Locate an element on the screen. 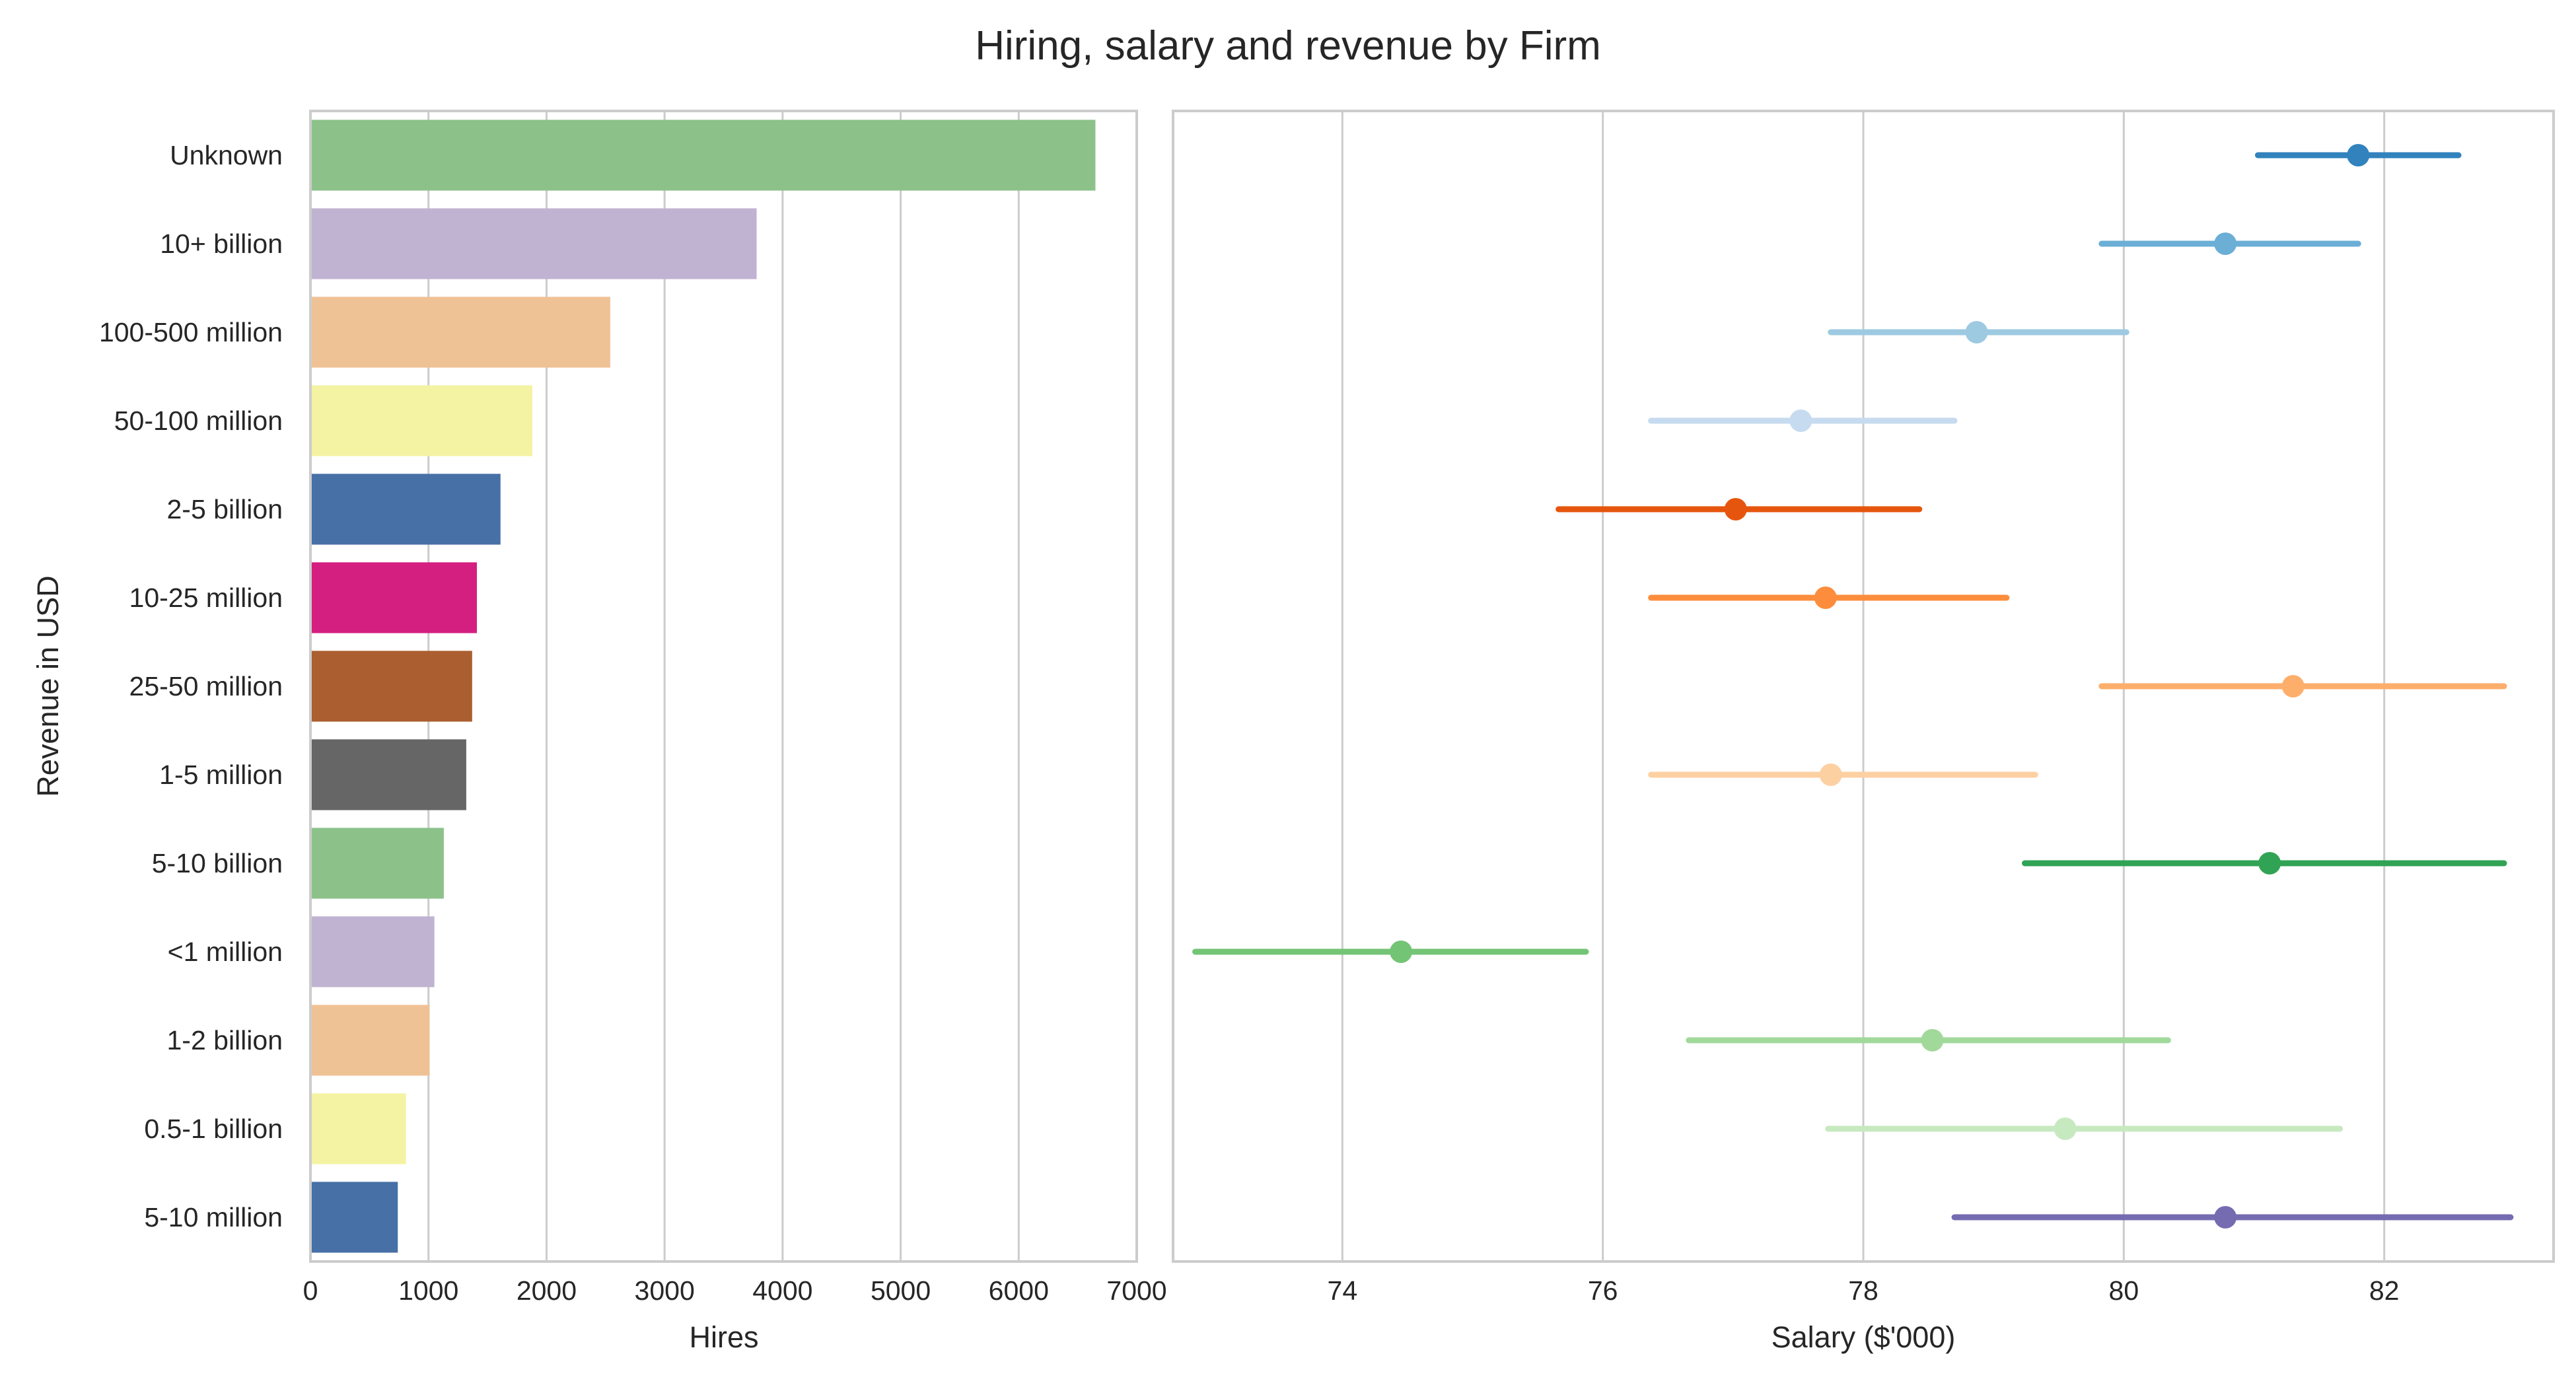 This screenshot has height=1387, width=2576. hires-x-tick-label: 3000 is located at coordinates (665, 1290).